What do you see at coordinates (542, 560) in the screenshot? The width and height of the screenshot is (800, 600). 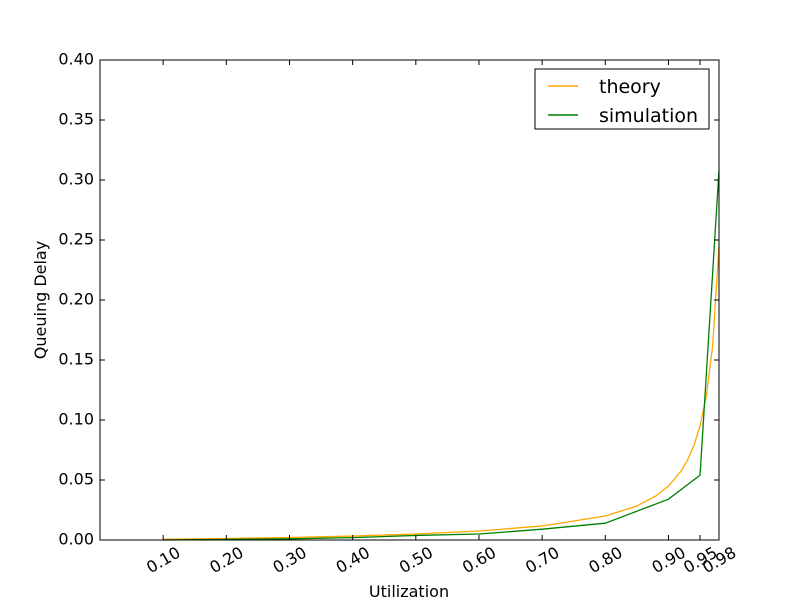 I see `x-tick-label: 0.70` at bounding box center [542, 560].